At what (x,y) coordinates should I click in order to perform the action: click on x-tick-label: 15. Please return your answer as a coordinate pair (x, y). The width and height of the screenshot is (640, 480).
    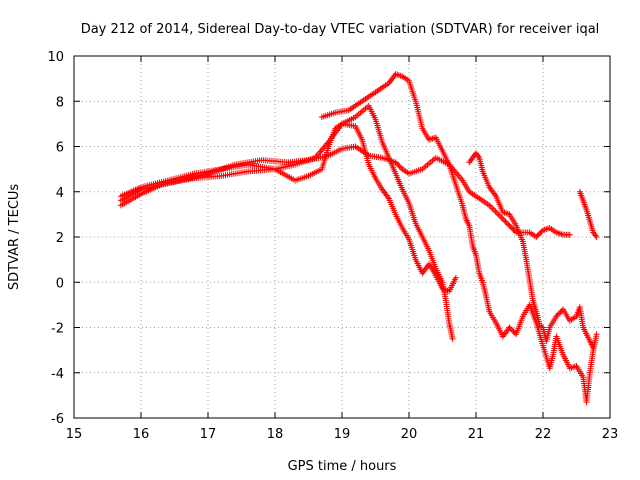
    Looking at the image, I should click on (74, 434).